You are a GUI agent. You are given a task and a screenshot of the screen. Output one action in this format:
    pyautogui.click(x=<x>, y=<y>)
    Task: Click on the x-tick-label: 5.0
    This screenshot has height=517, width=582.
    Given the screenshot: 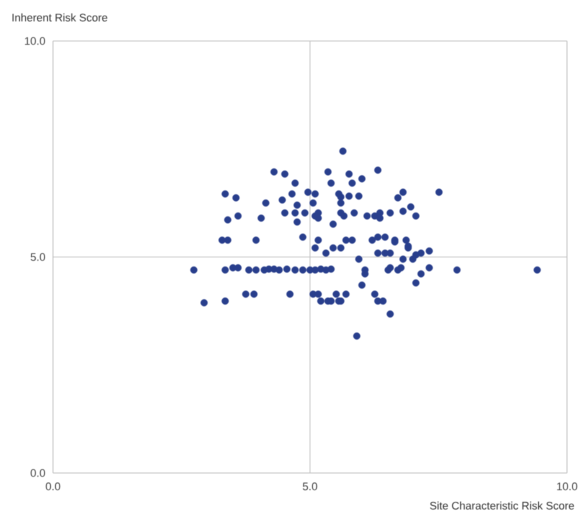 What is the action you would take?
    pyautogui.click(x=310, y=486)
    